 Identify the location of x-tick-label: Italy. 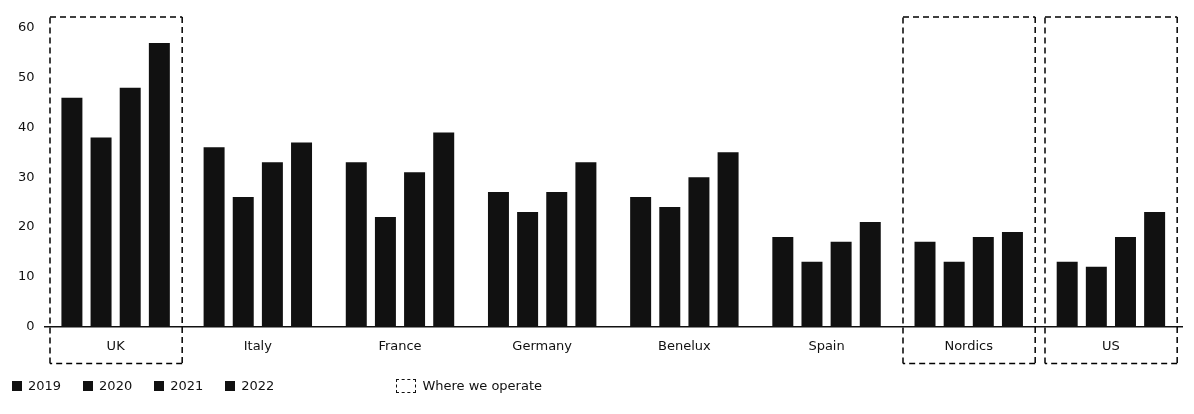
(258, 345).